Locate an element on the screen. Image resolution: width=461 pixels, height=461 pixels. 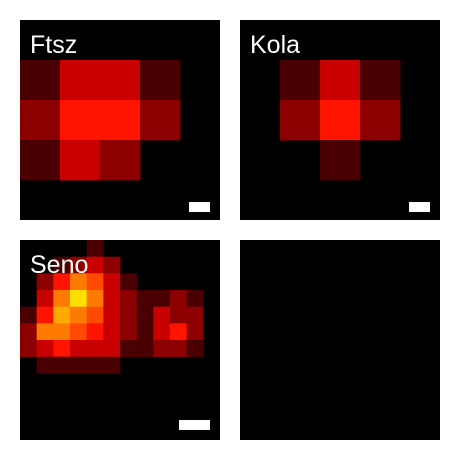
heatmap-ftsz is located at coordinates (100, 120).